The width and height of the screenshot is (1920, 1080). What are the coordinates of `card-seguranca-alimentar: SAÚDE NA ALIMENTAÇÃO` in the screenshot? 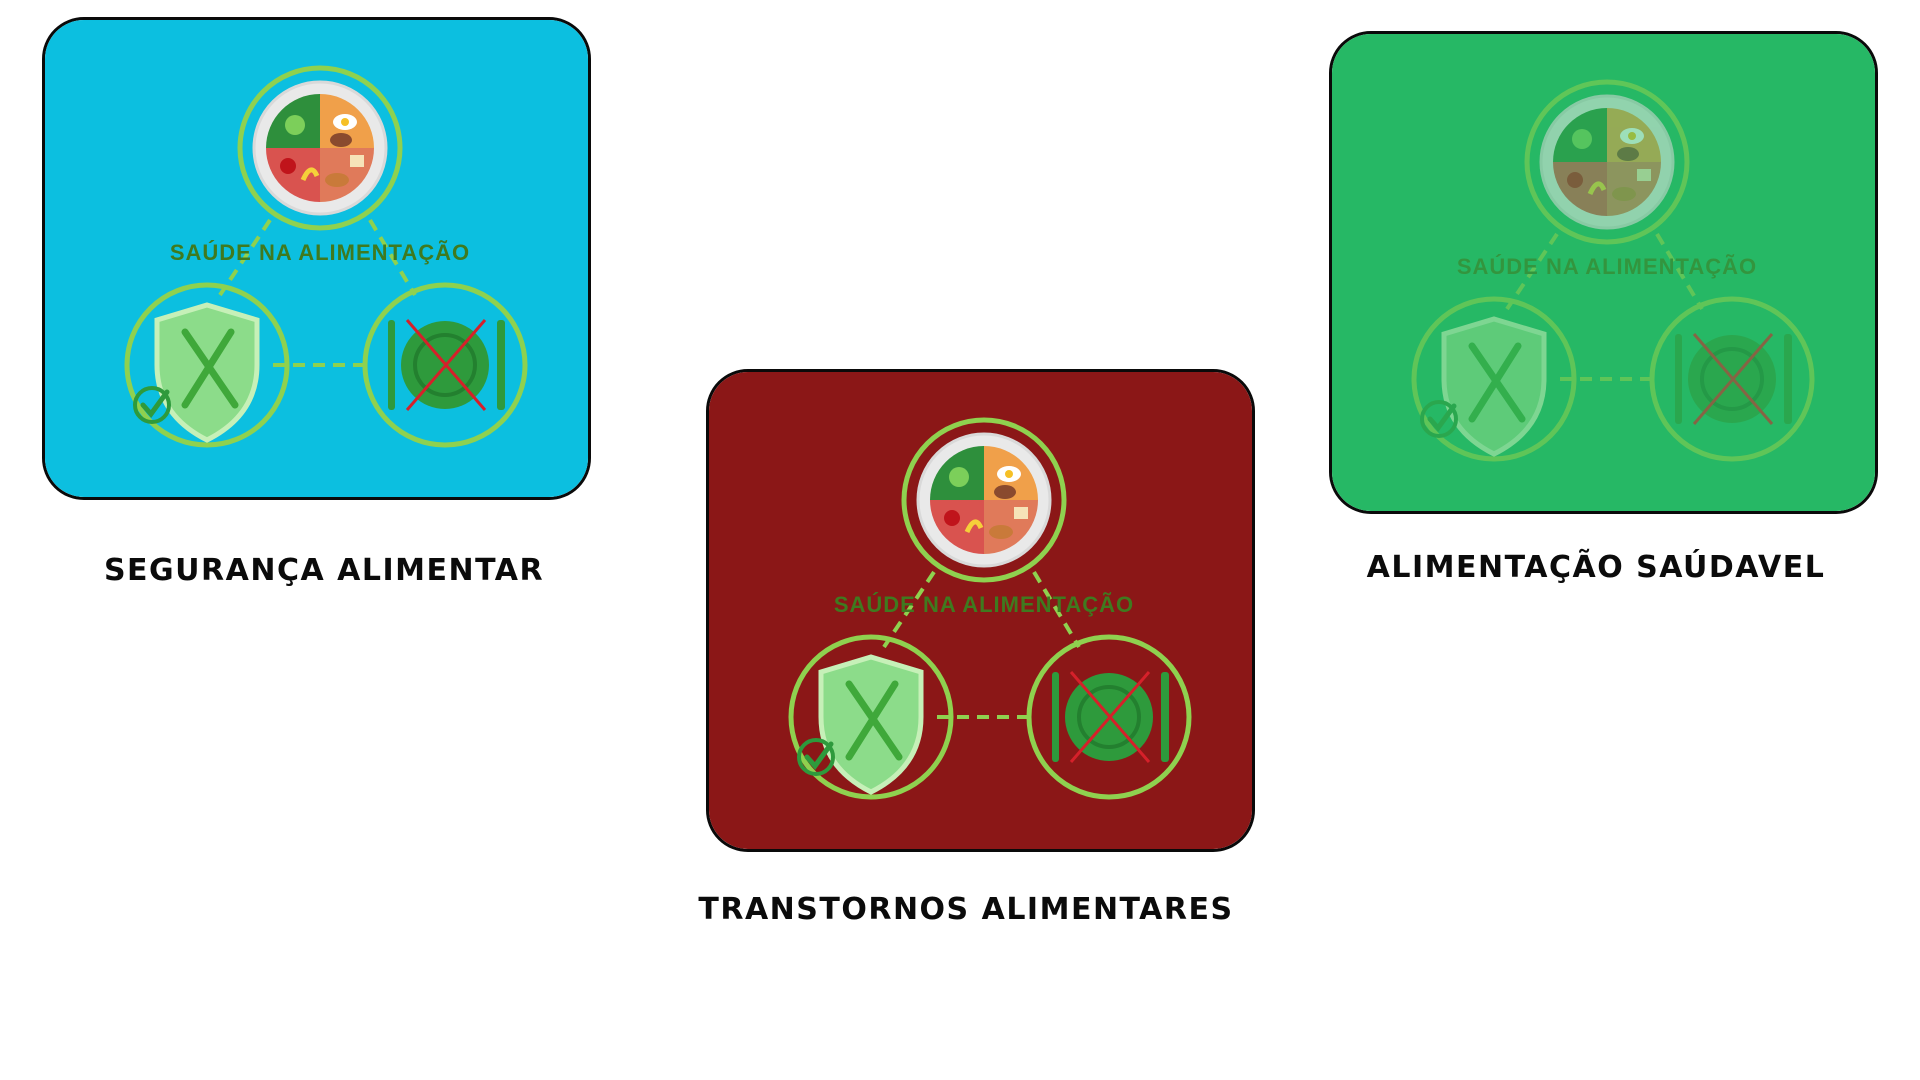 It's located at (316, 258).